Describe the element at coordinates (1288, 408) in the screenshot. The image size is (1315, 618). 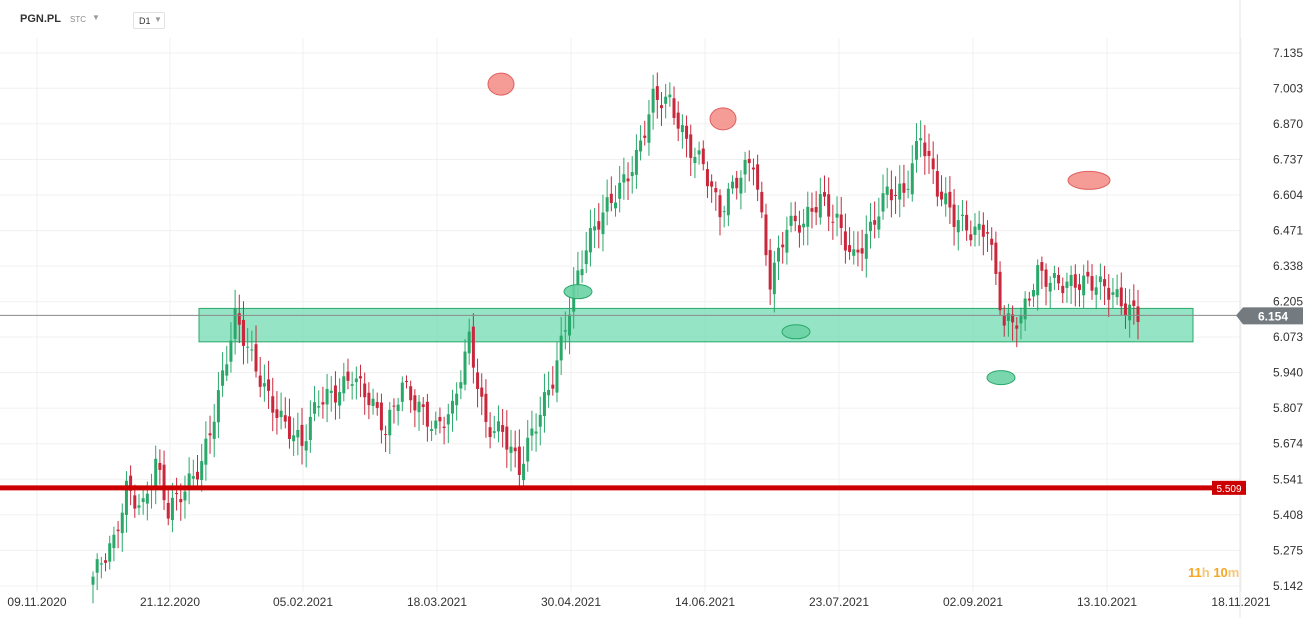
I see `y-tick-label: 5.807` at that location.